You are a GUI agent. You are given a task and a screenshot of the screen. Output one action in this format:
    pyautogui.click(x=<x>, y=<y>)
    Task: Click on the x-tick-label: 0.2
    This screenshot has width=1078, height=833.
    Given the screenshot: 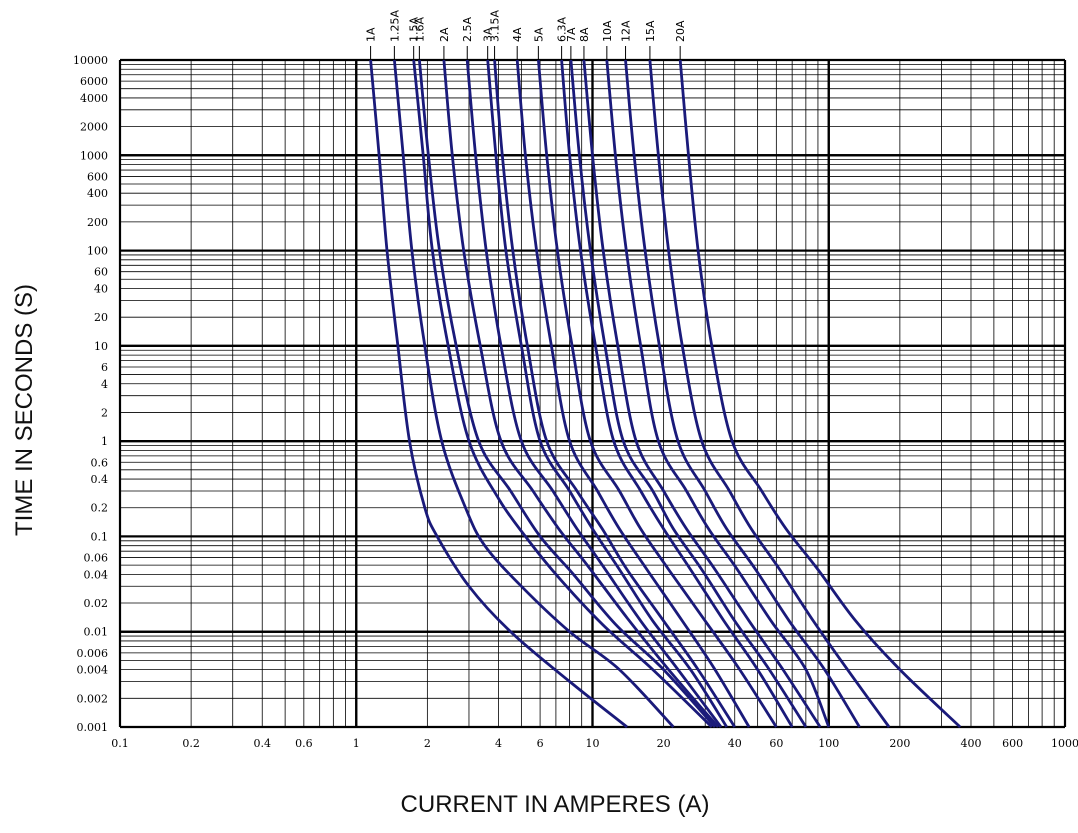 What is the action you would take?
    pyautogui.click(x=191, y=743)
    